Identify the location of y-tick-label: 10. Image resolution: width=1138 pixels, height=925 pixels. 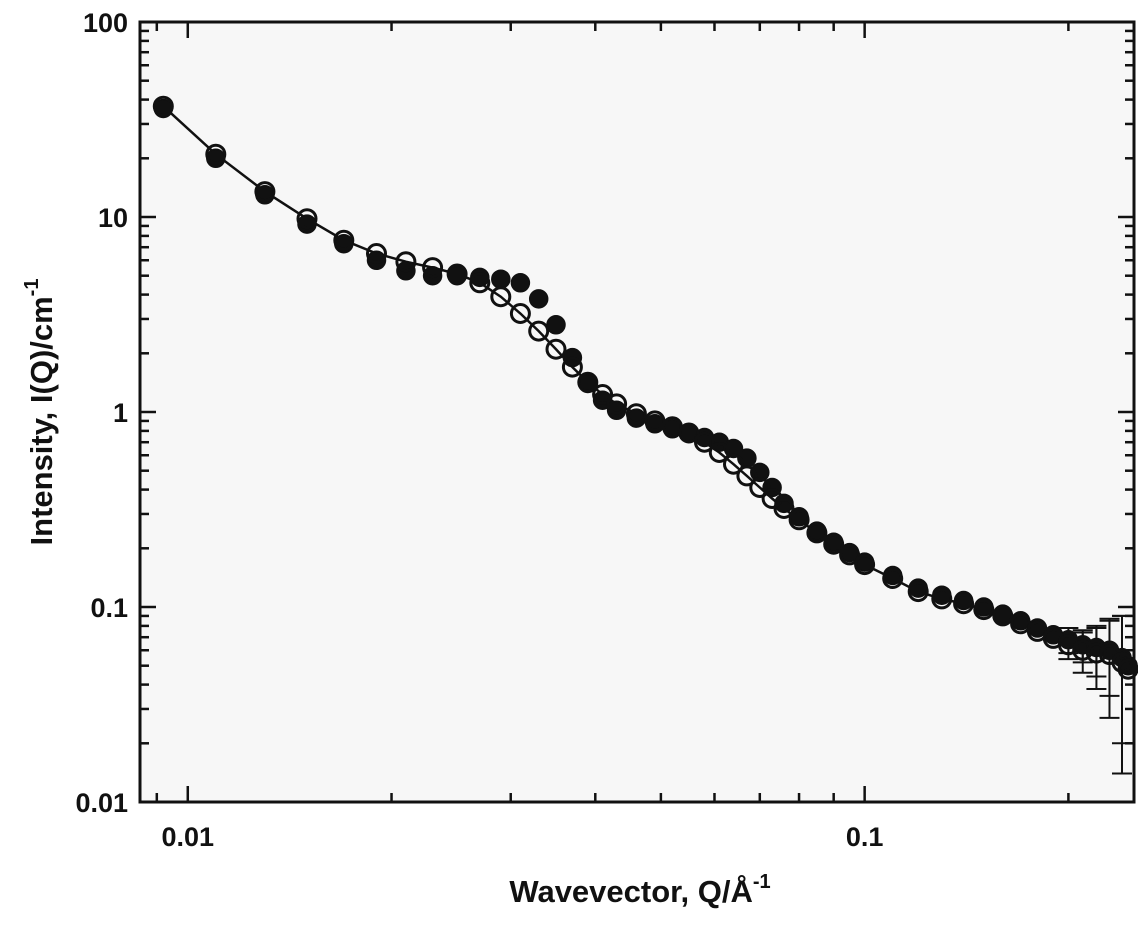
(113, 218).